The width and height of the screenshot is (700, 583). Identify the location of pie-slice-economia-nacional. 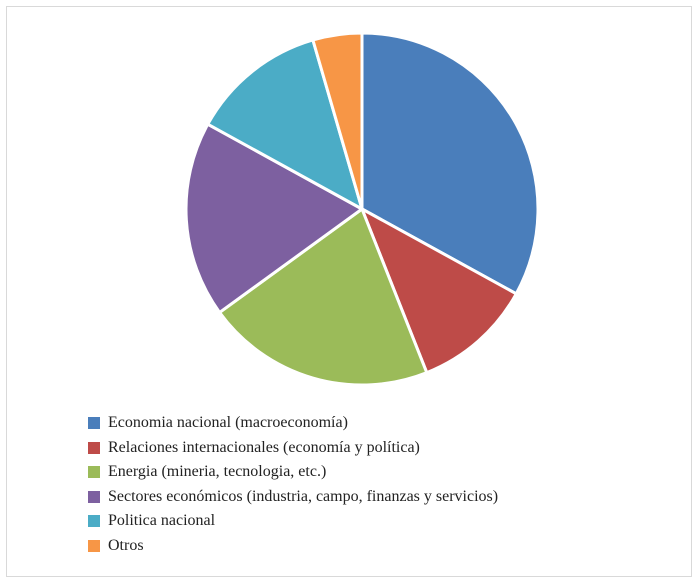
(450, 163).